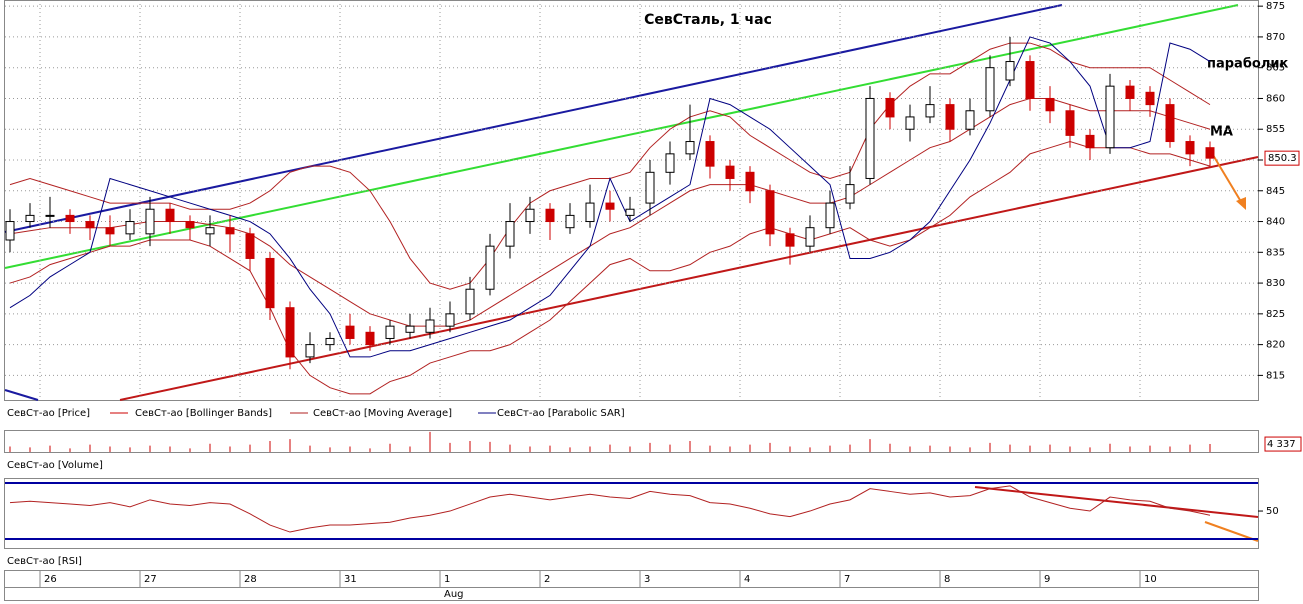 The height and width of the screenshot is (604, 1303). Describe the element at coordinates (382, 413) in the screenshot. I see `legend-label: СевСт-ао [Moving Average]` at that location.